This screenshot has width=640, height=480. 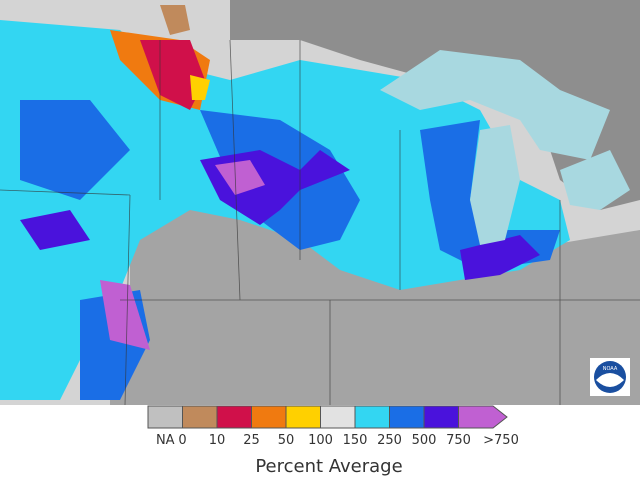 I want to click on legend-label: 0, so click(x=182, y=440).